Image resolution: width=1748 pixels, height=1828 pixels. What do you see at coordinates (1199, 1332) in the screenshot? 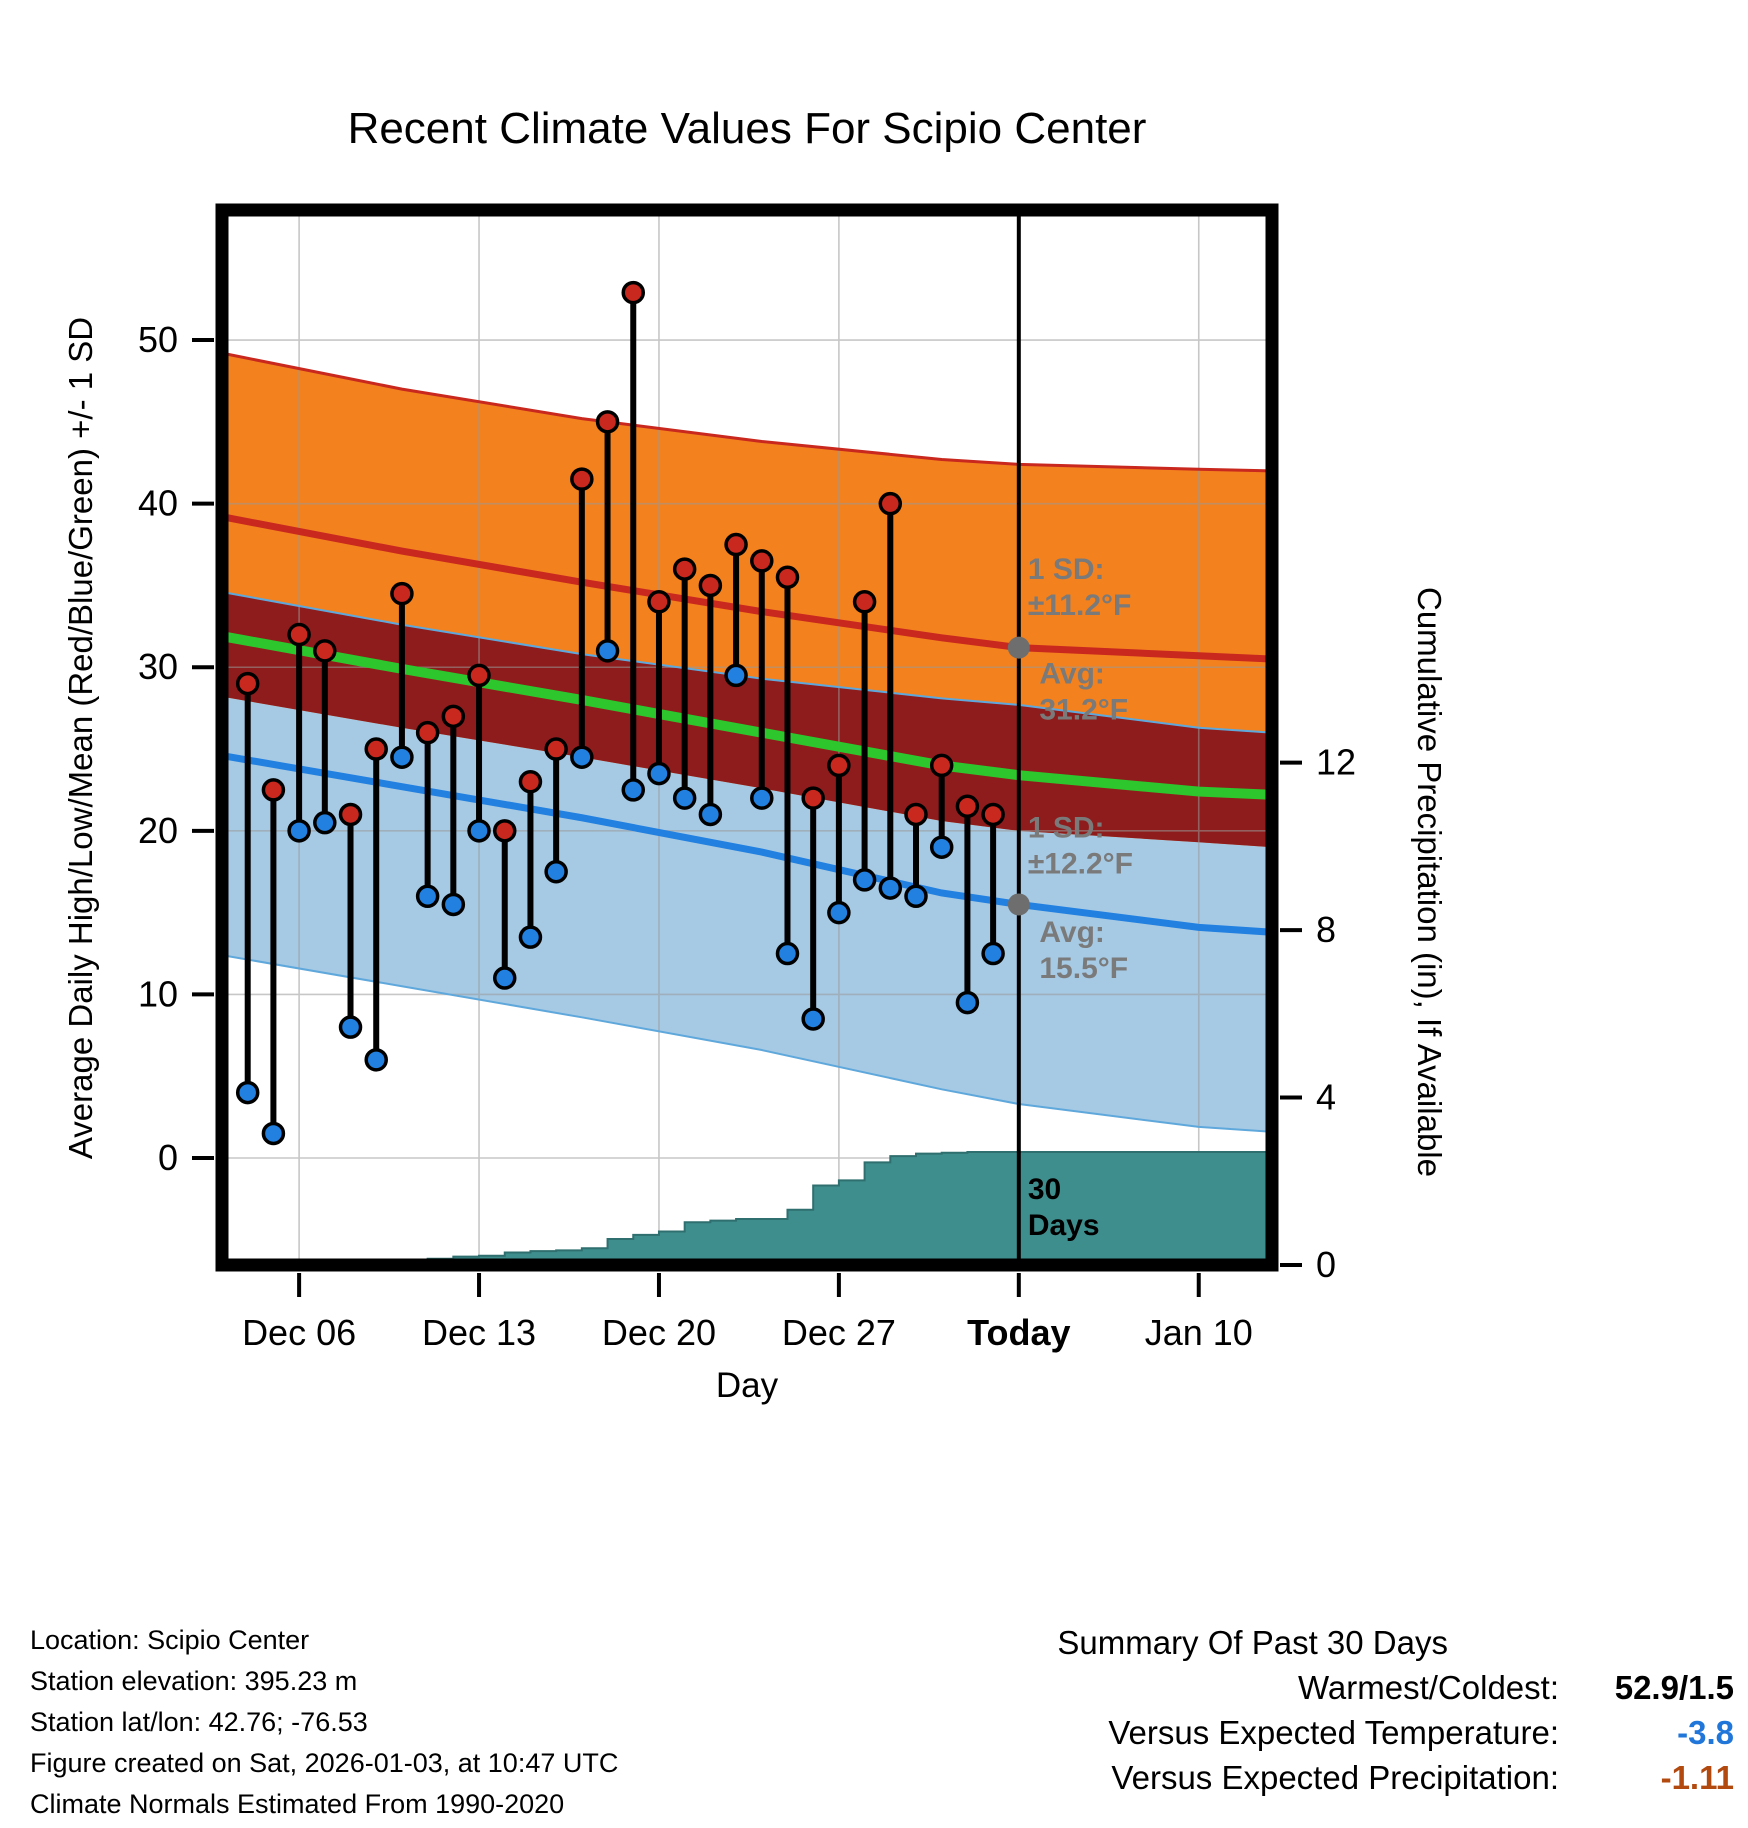
I see `x-tick-label: Jan 10` at bounding box center [1199, 1332].